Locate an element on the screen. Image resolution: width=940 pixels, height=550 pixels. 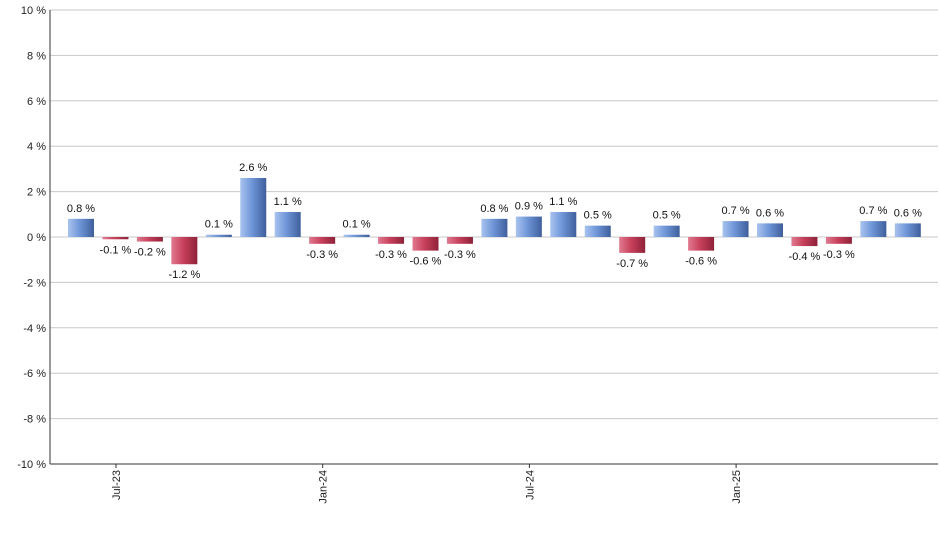
x-axis-tick-labels: Jul-23 Jan-24 Jul-24 Jan-25 is located at coordinates (427, 484).